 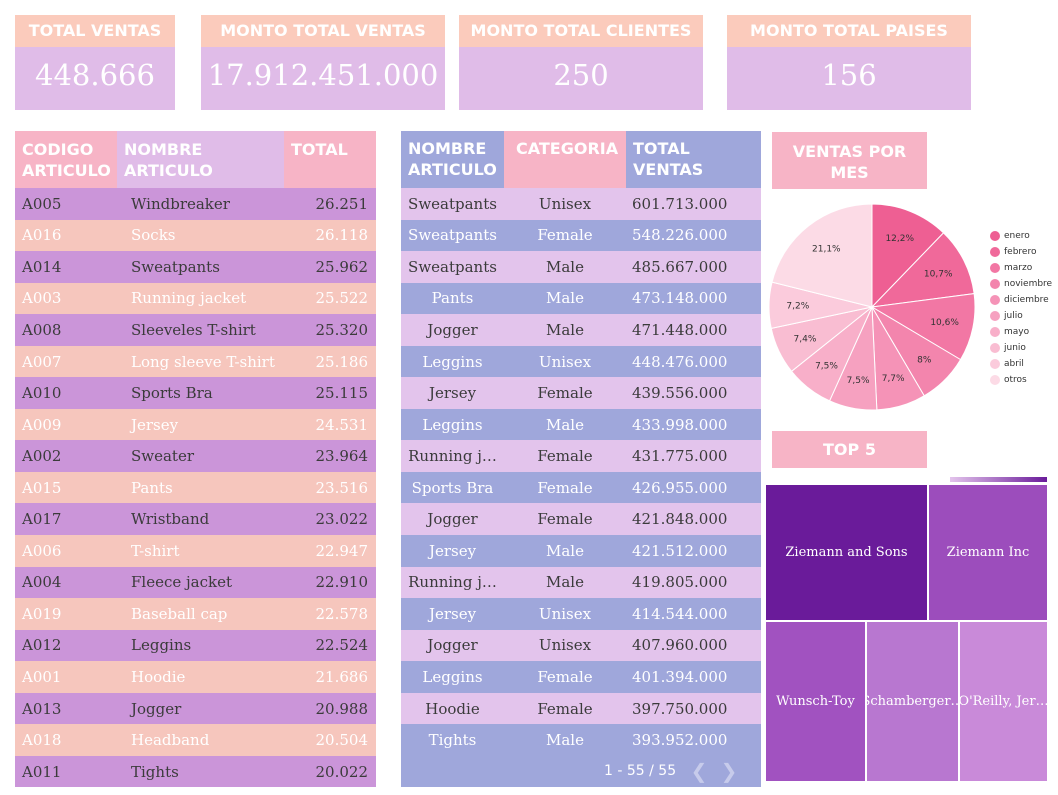 I want to click on table-row: A006 T-shirt 22.947, so click(x=195, y=551).